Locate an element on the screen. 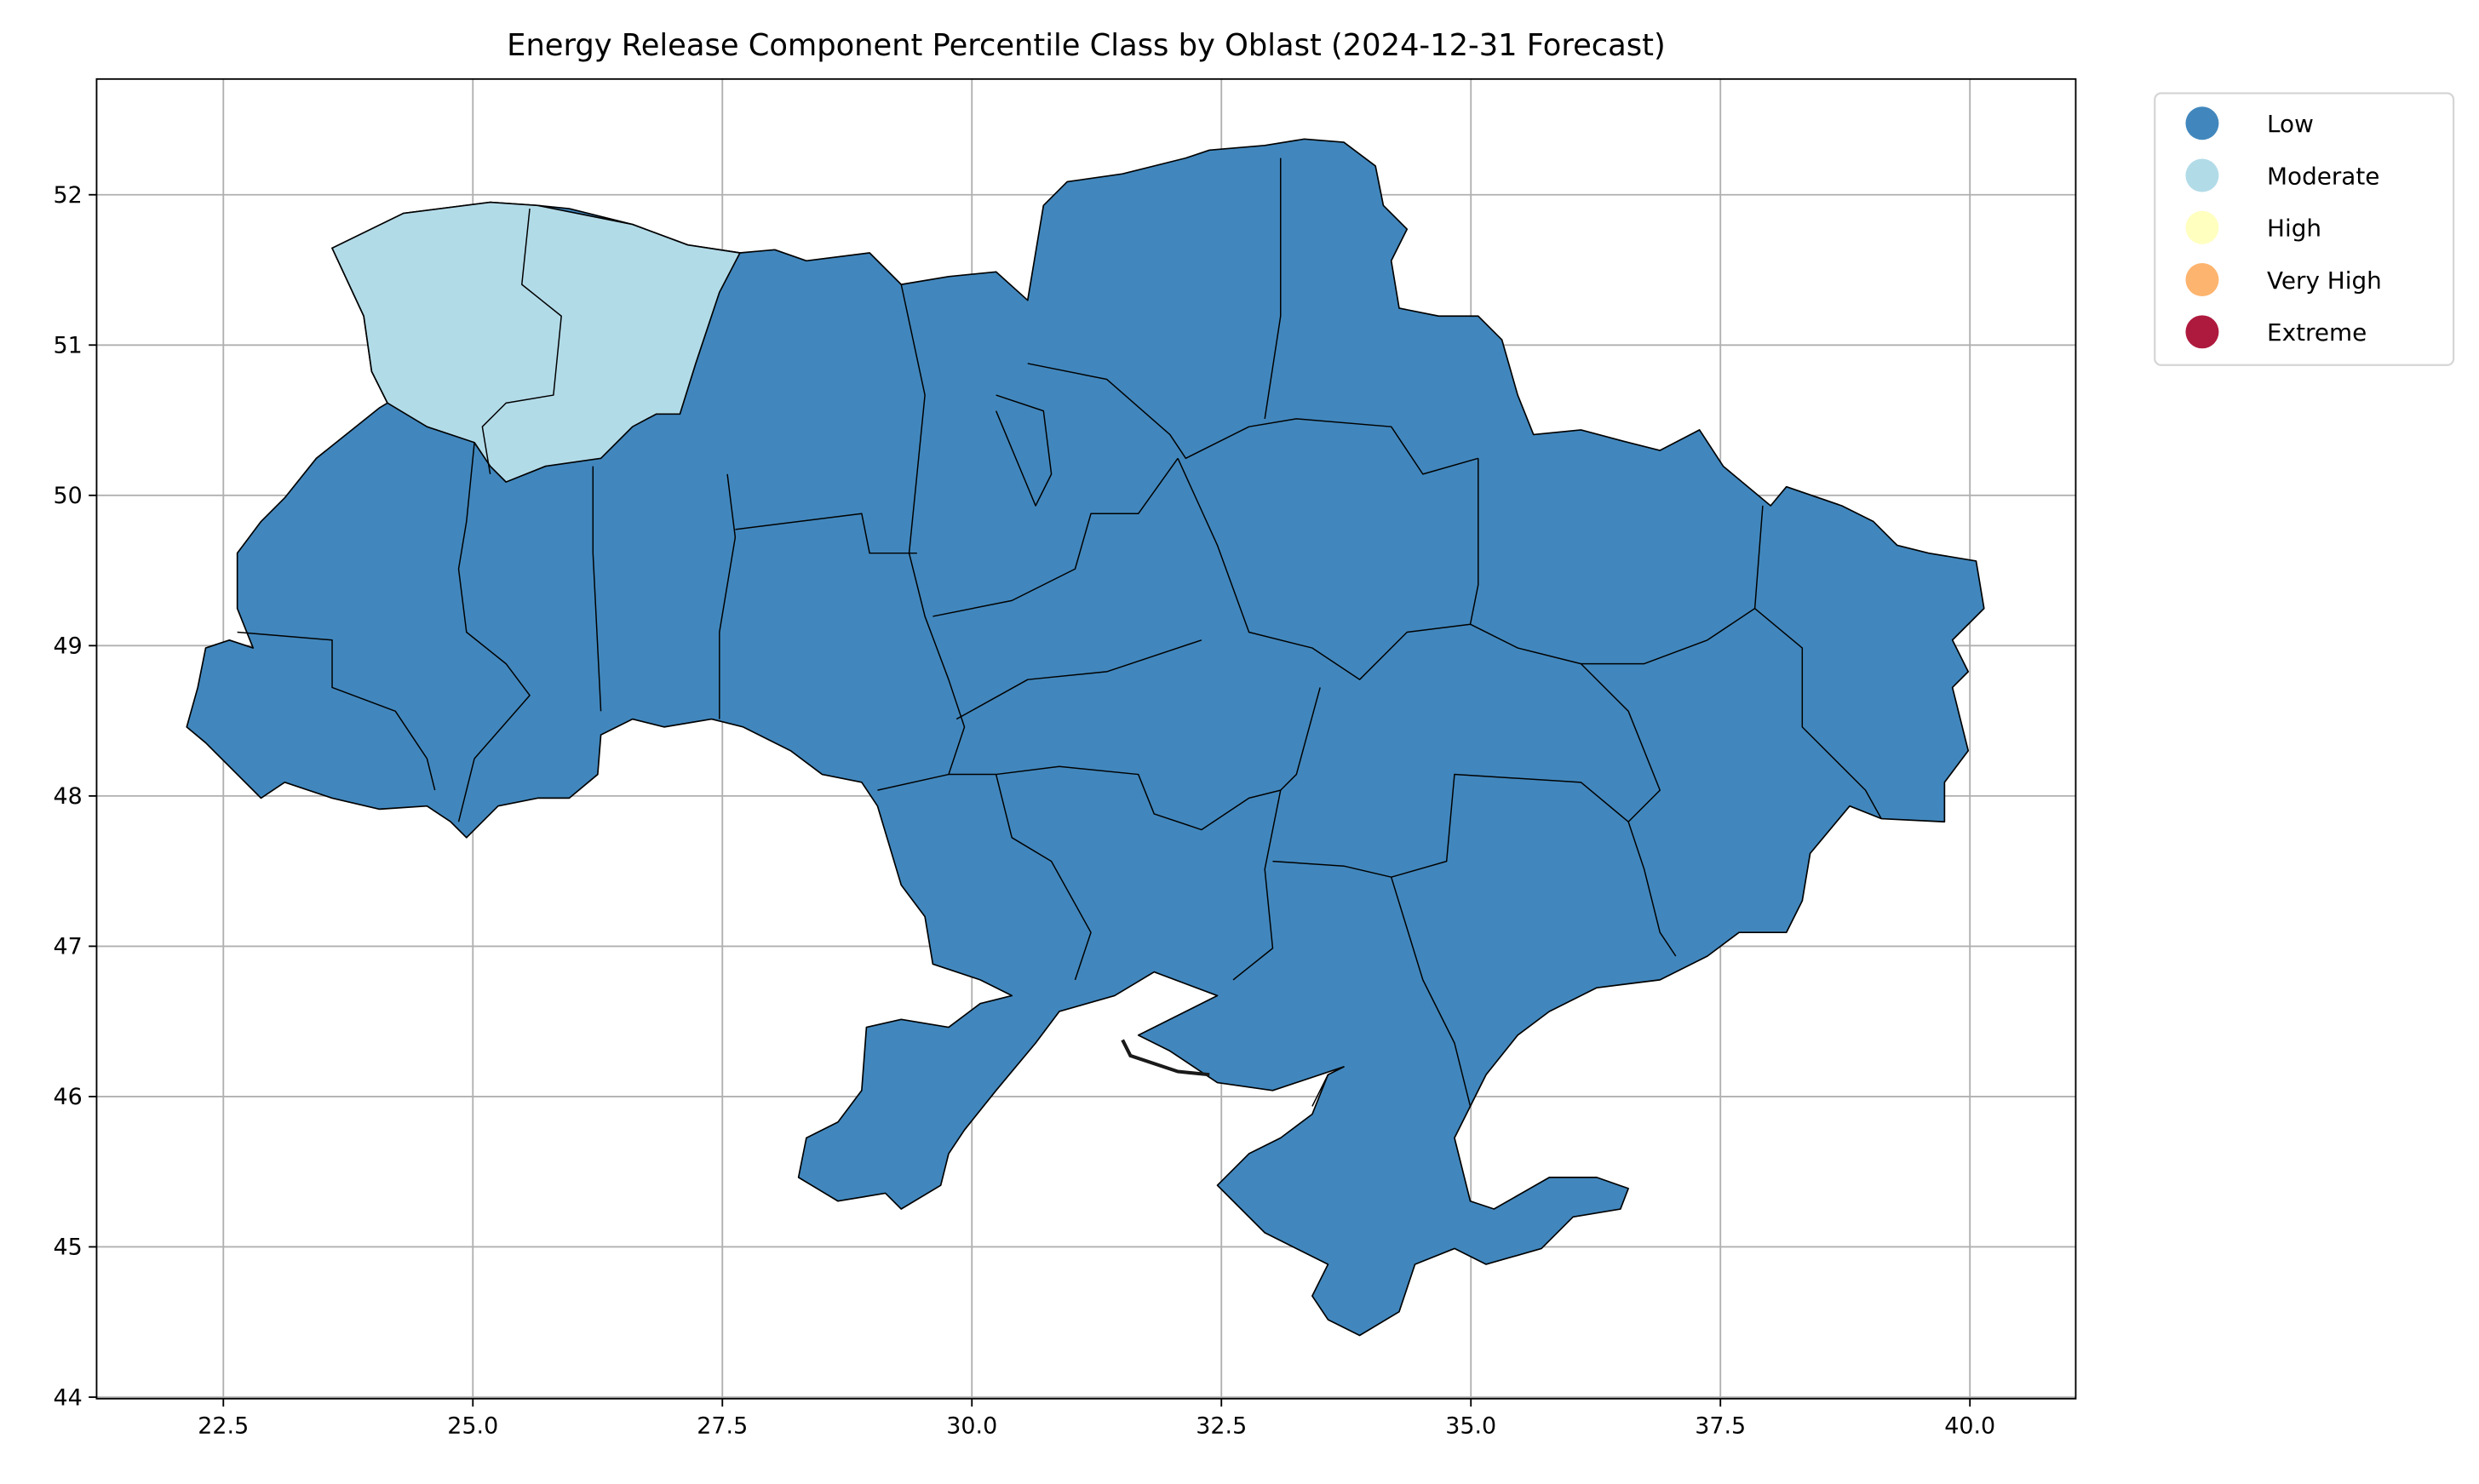 The width and height of the screenshot is (2479, 1484). x-tick-label: 30.0 is located at coordinates (971, 1427).